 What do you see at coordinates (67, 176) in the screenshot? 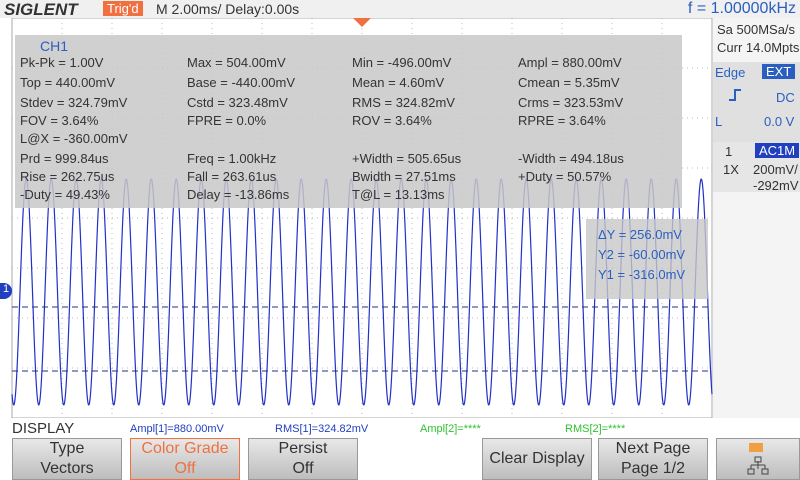
I see `measurement: Rise = 262.75us` at bounding box center [67, 176].